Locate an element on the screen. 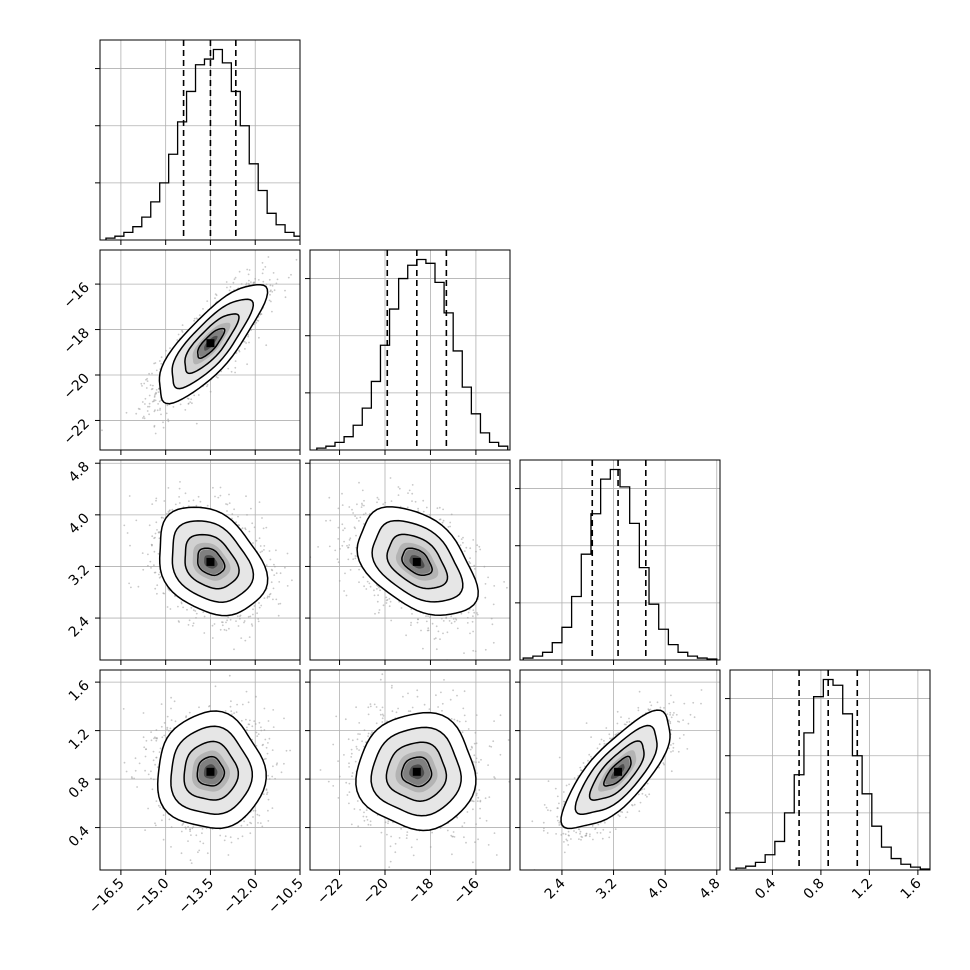  x-tick-label: 0.4 is located at coordinates (765, 888).